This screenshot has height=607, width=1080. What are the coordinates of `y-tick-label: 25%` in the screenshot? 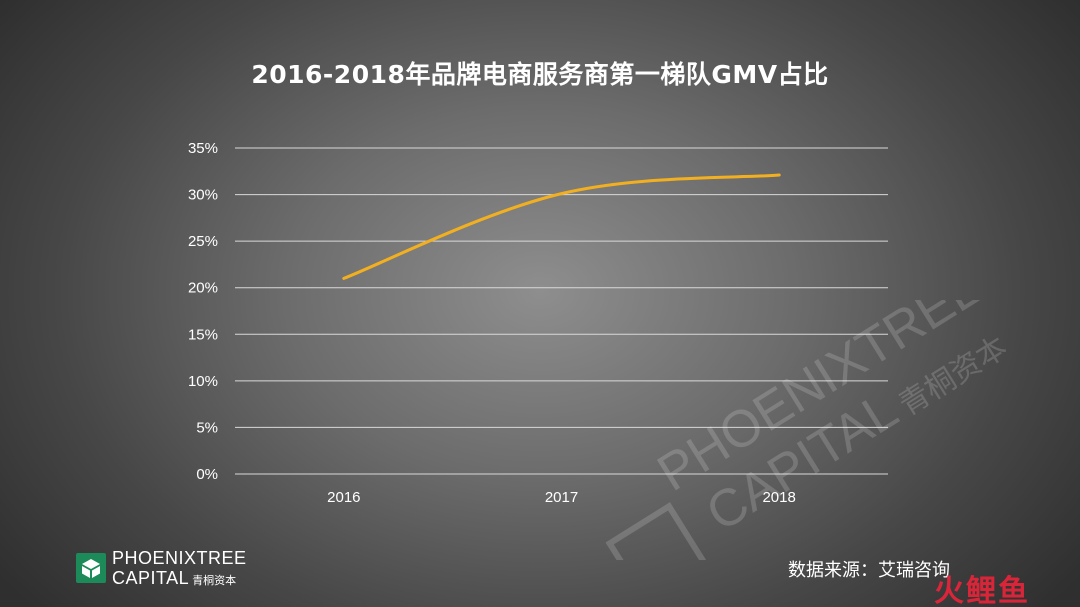 It's located at (203, 241).